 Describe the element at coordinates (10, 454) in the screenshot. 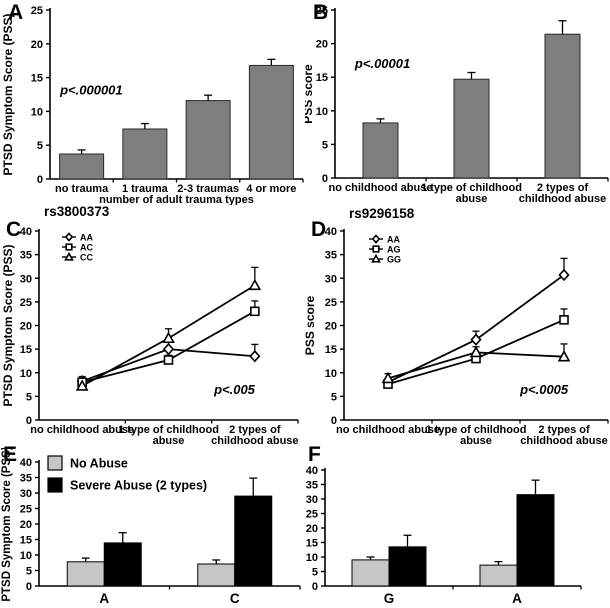

I see `panel-e-label: E` at that location.